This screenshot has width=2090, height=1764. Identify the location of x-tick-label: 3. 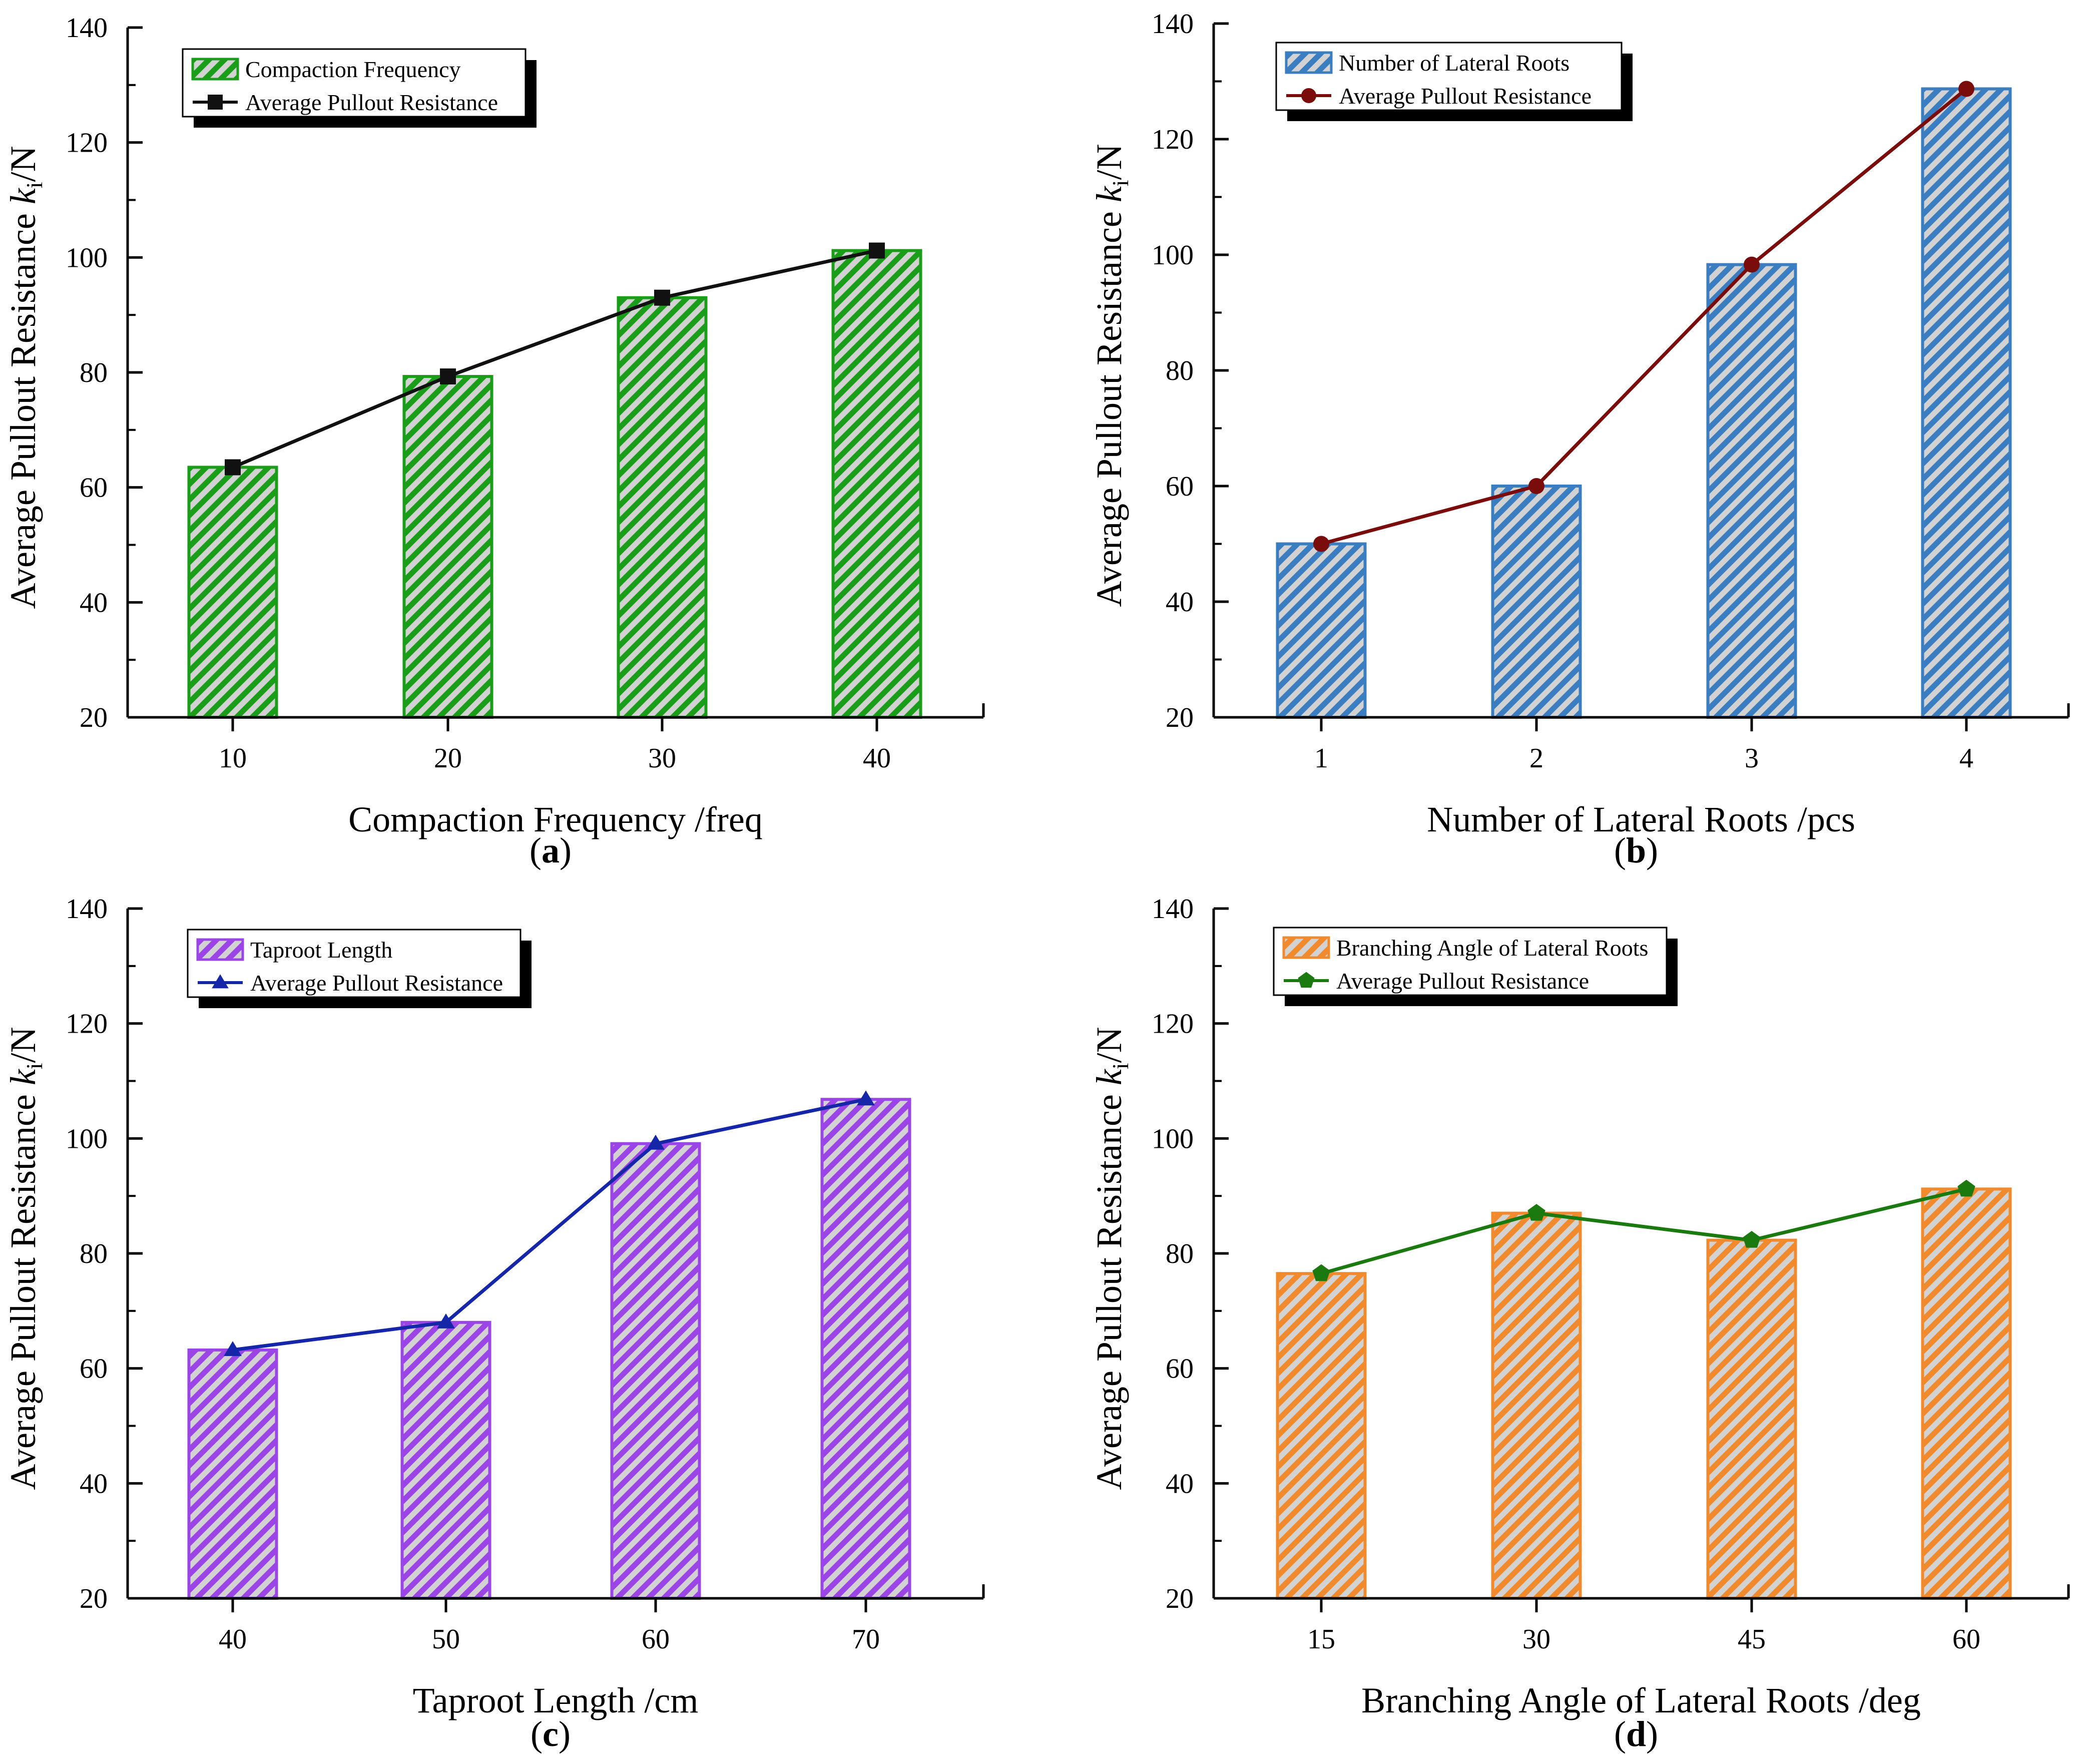
(1752, 758).